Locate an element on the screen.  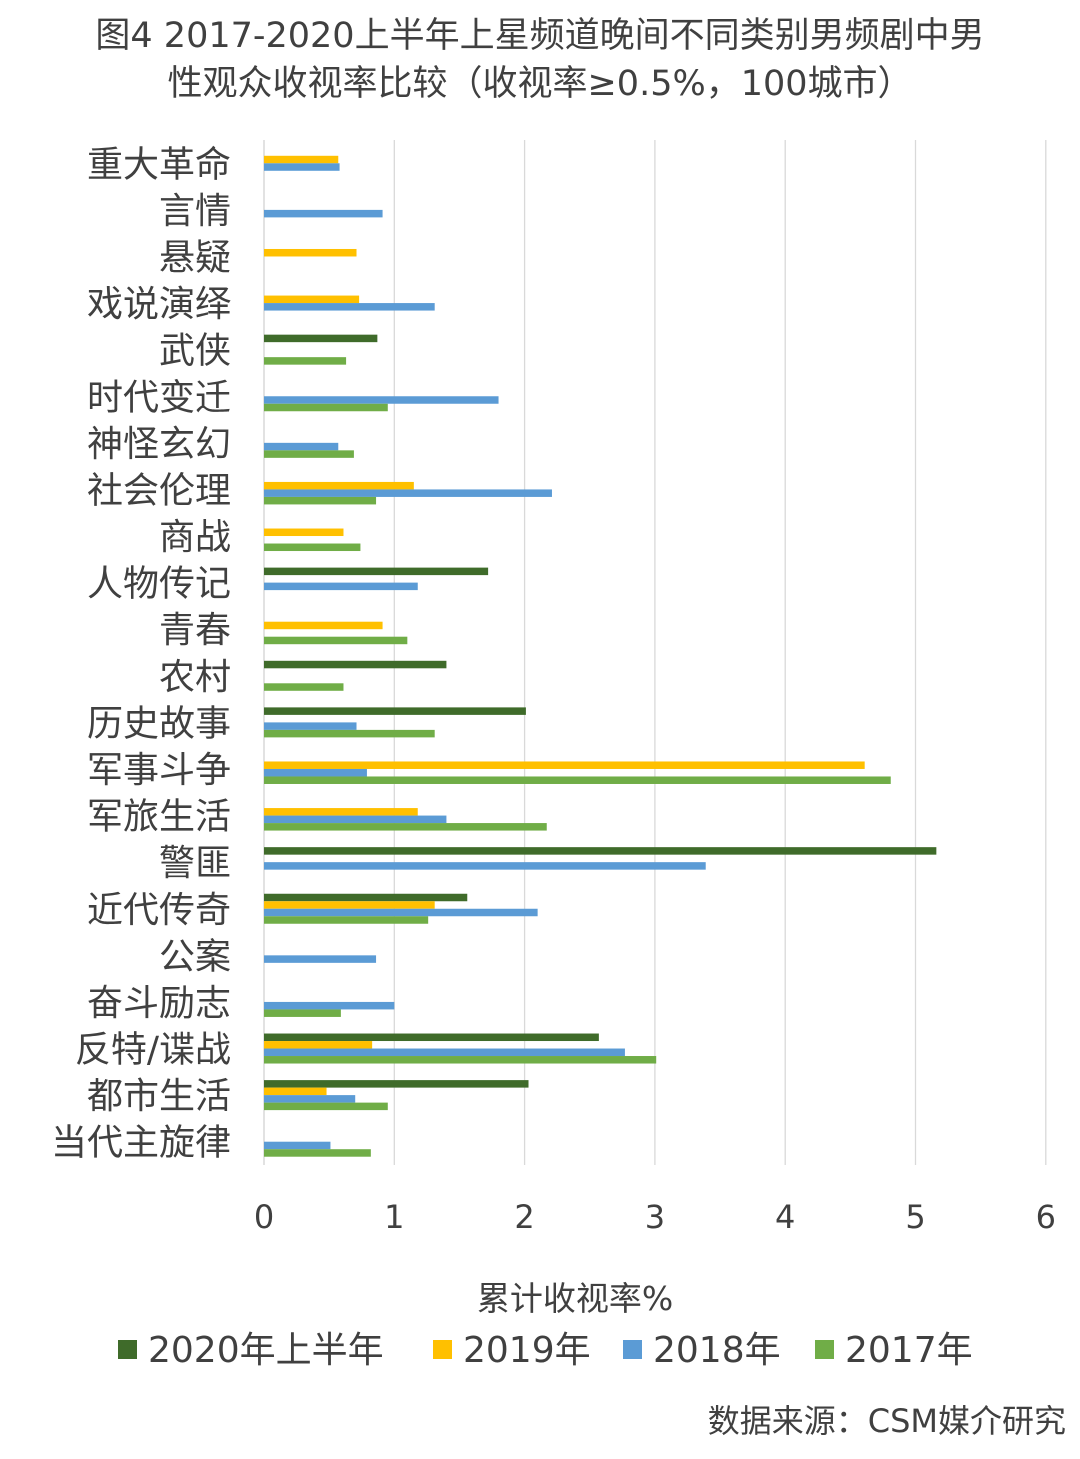
category-label: 神怪玄幻 is located at coordinates (159, 444).